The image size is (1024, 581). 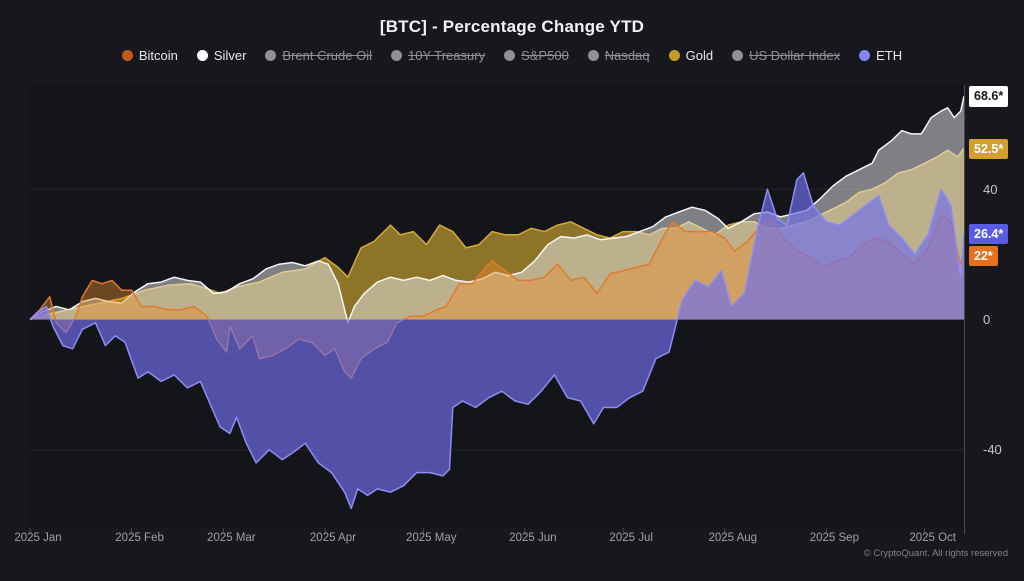 What do you see at coordinates (396, 55) in the screenshot?
I see `legend-dot-10y-treasury` at bounding box center [396, 55].